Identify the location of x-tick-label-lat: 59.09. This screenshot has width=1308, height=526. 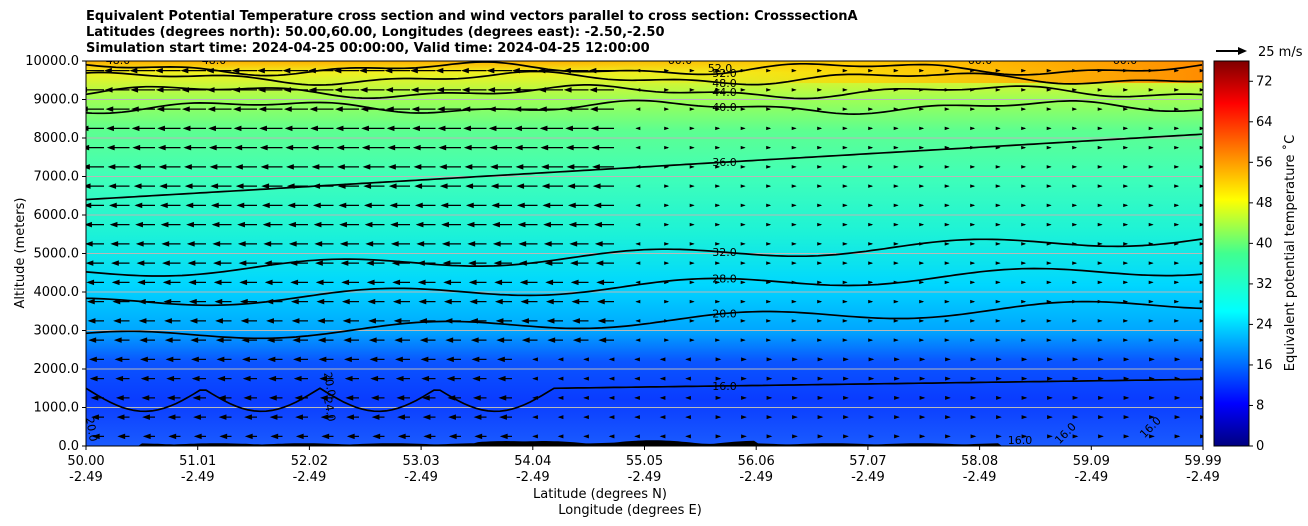
(1091, 461).